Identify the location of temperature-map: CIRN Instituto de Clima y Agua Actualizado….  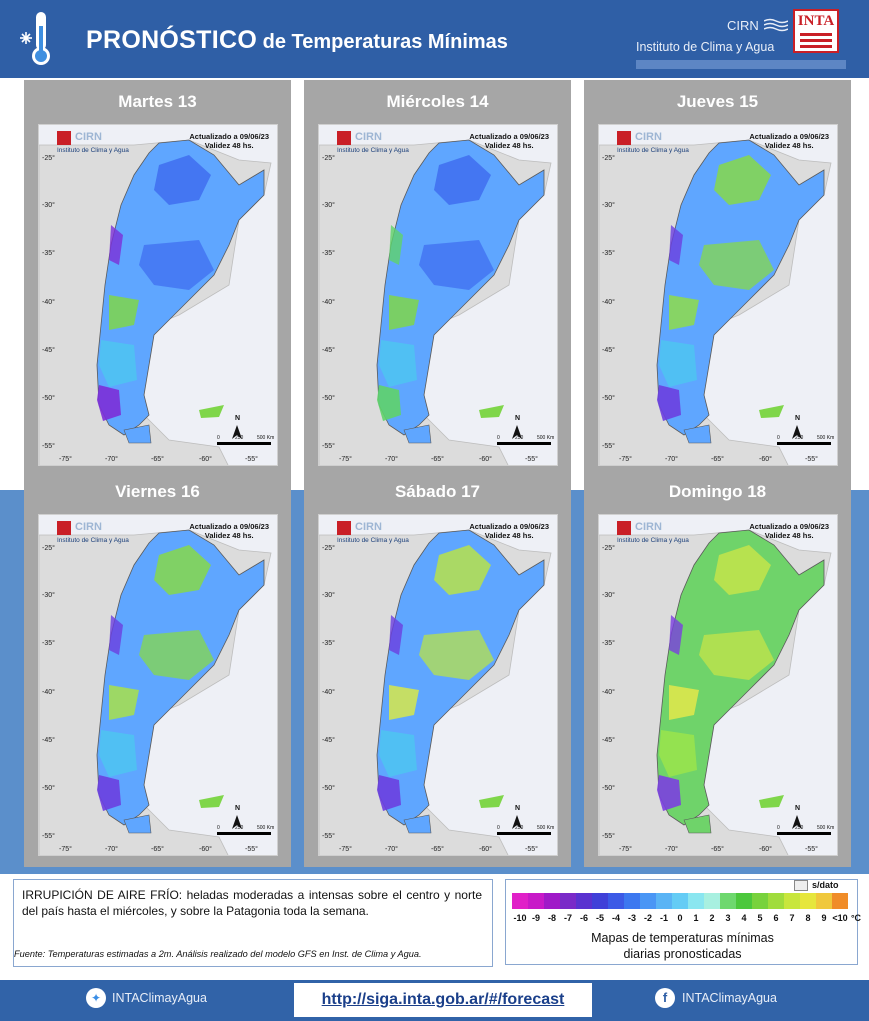
(438, 685).